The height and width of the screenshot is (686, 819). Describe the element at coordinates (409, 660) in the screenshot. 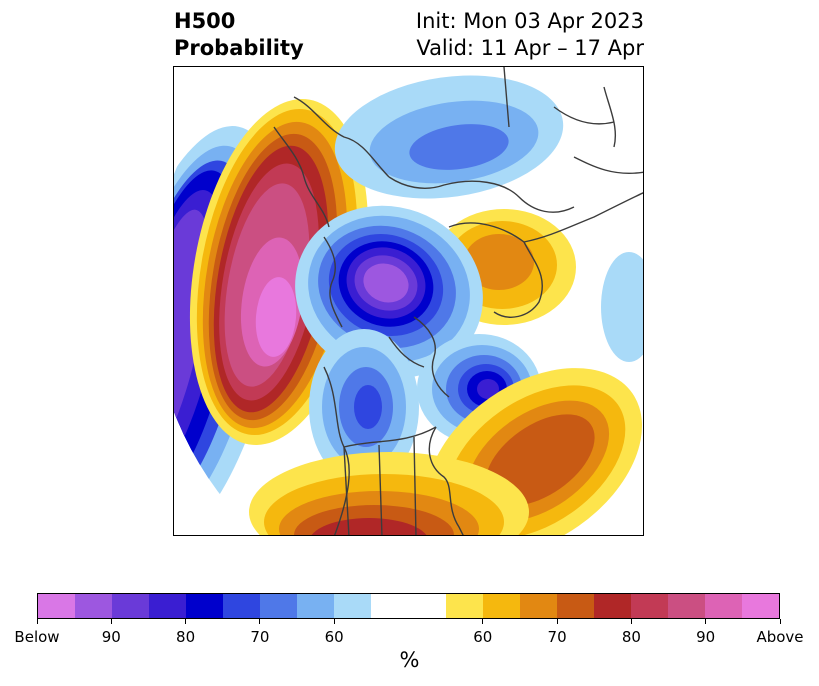

I see `colorbar-unit: %` at that location.